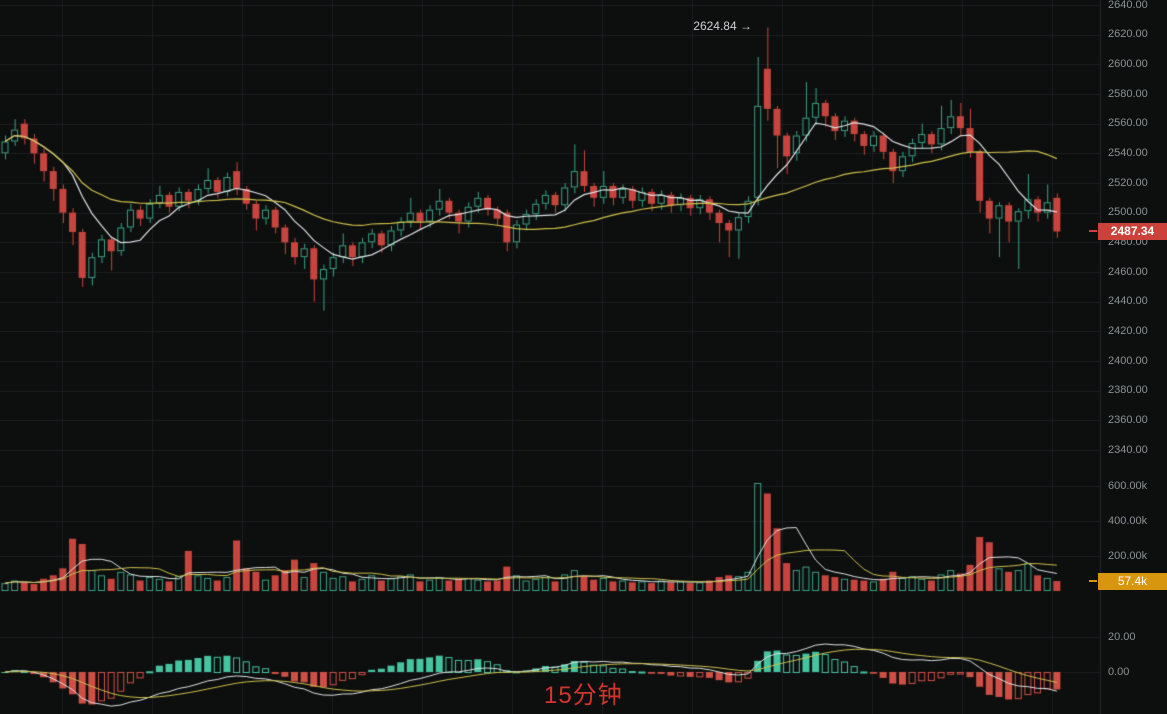  I want to click on volume-tick-dash, so click(1093, 580).